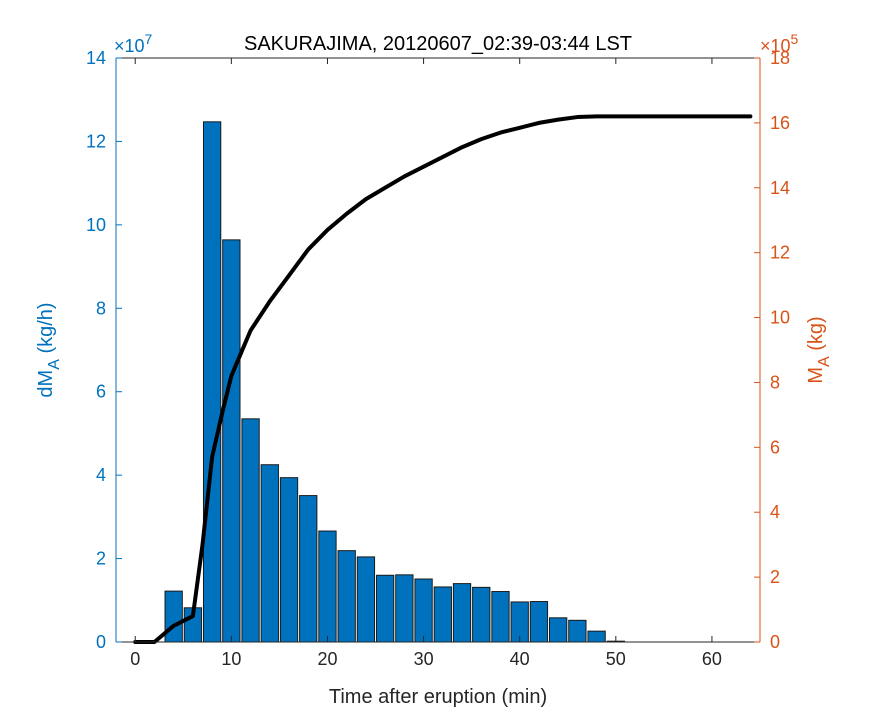 Image resolution: width=875 pixels, height=723 pixels. What do you see at coordinates (795, 39) in the screenshot?
I see `right-exponent-power: 5` at bounding box center [795, 39].